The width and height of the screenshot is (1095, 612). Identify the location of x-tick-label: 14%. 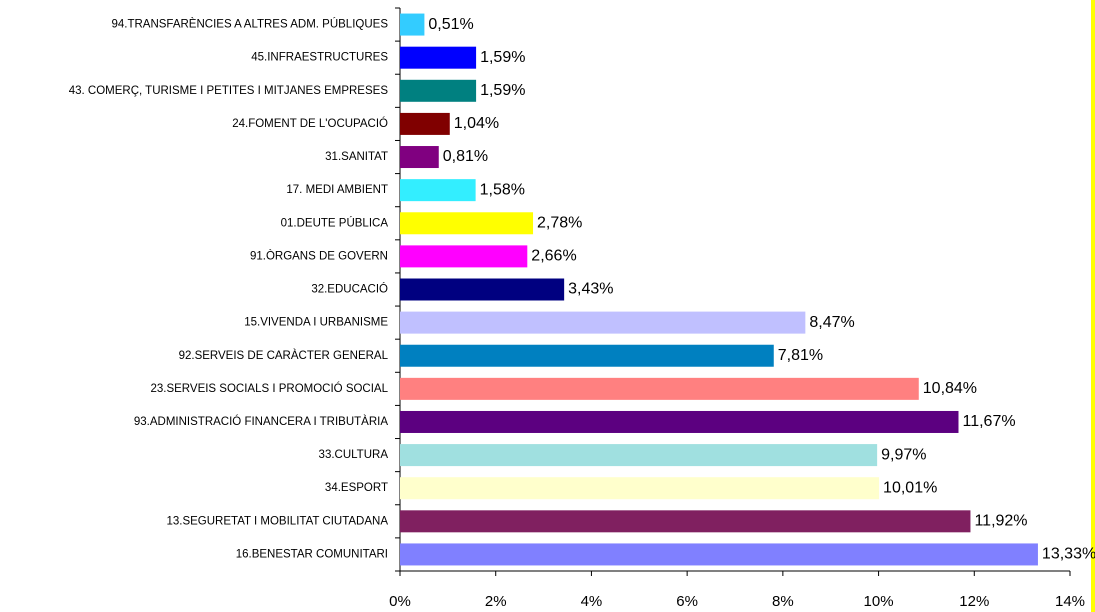
(1070, 601).